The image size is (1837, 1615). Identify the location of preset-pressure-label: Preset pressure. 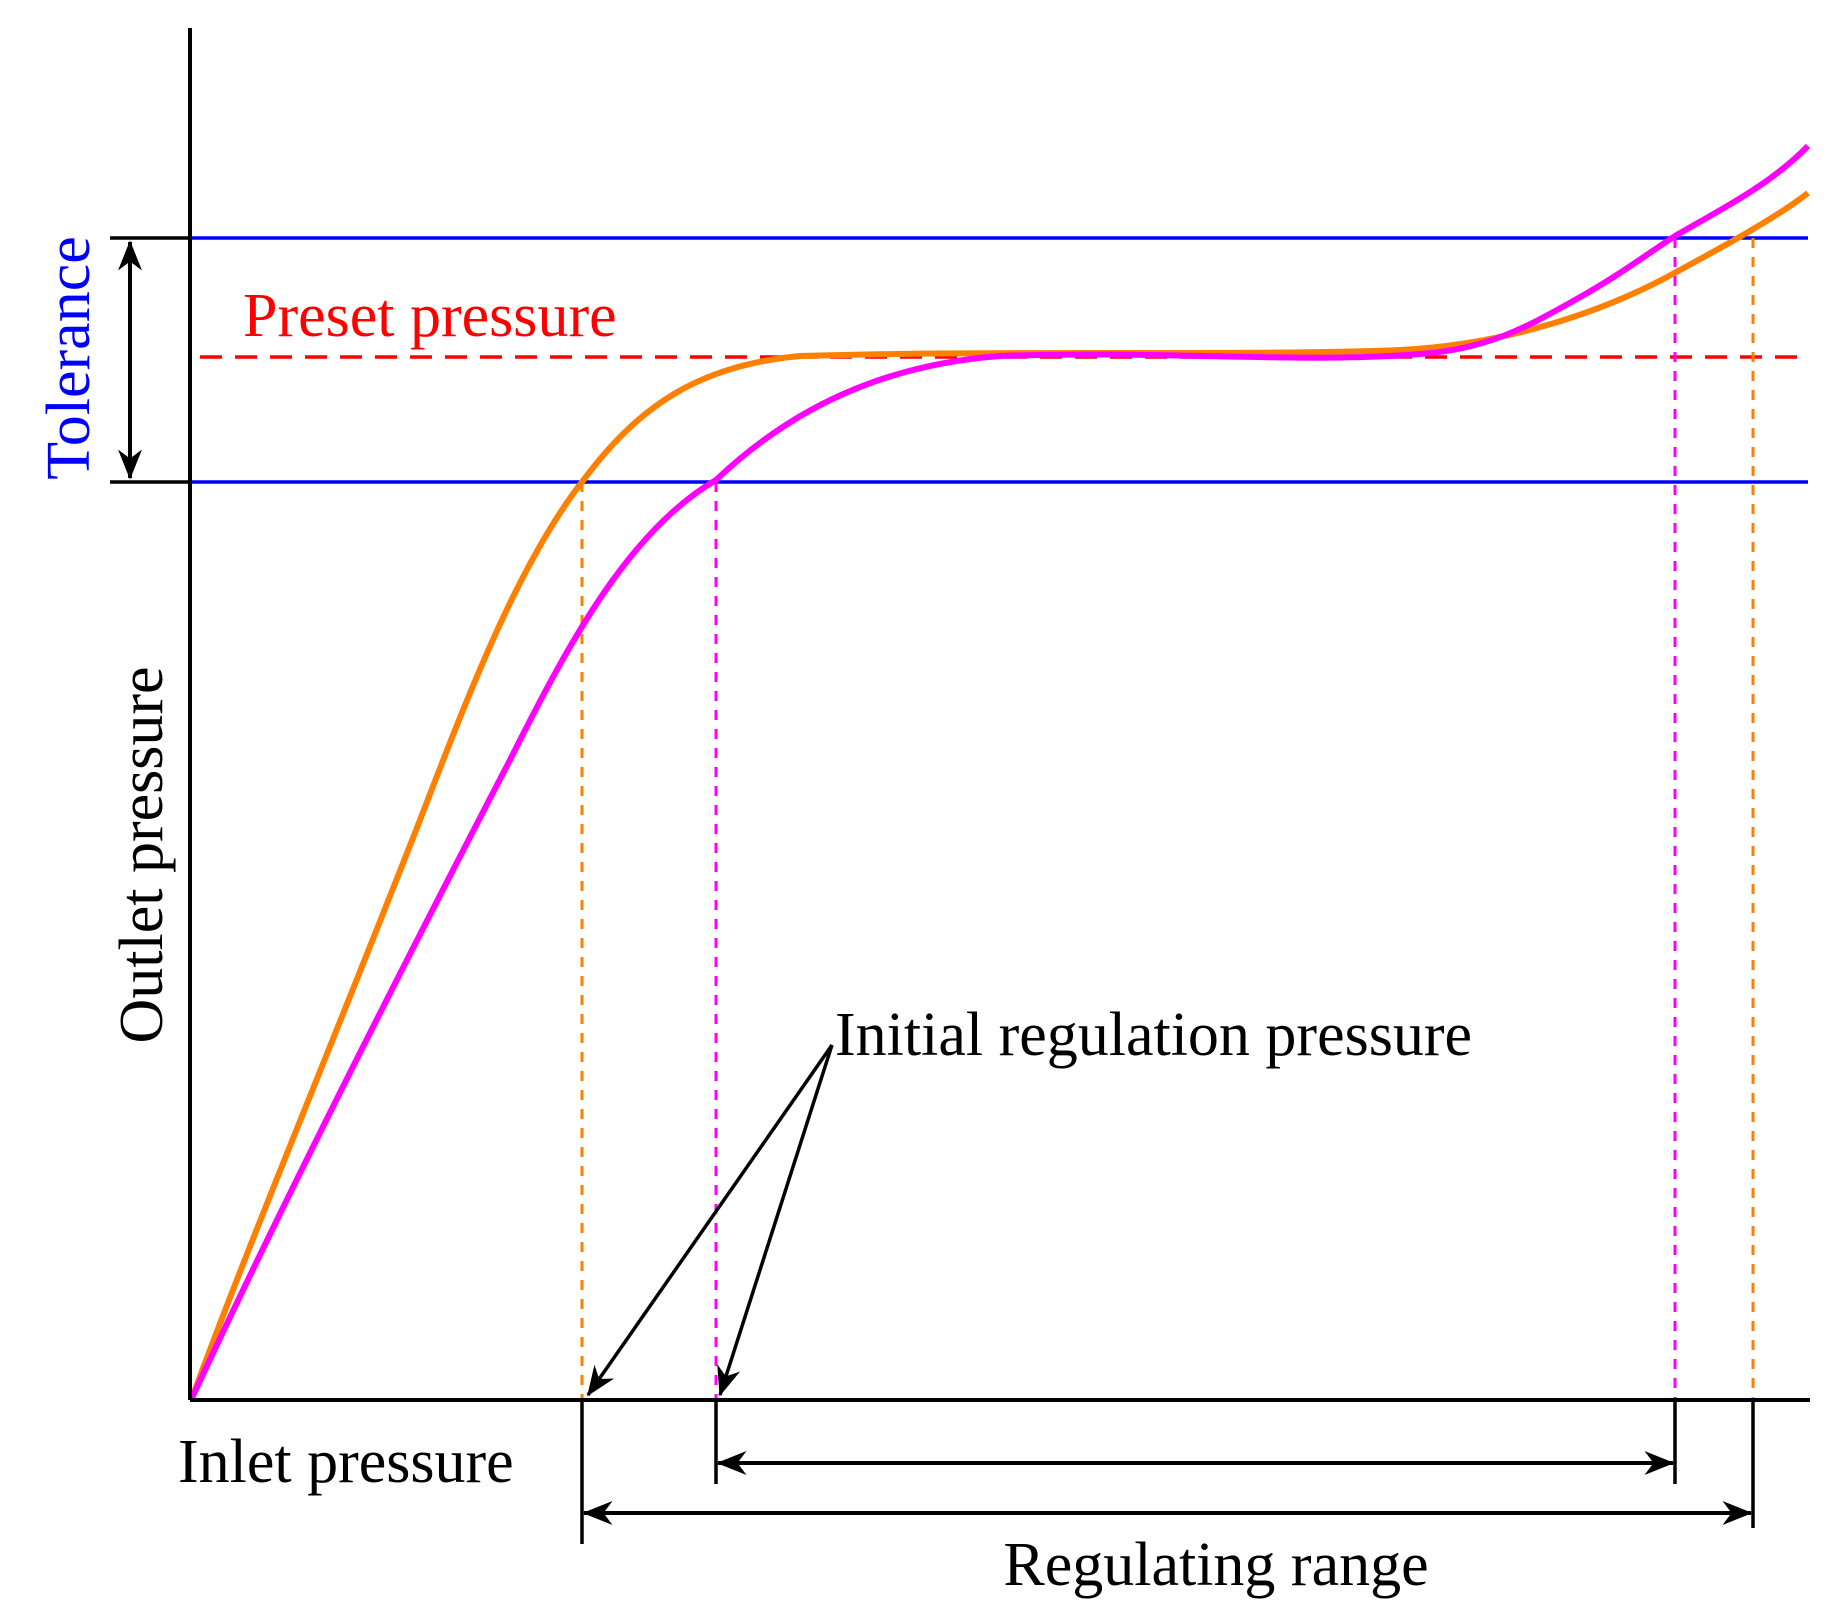
(430, 316).